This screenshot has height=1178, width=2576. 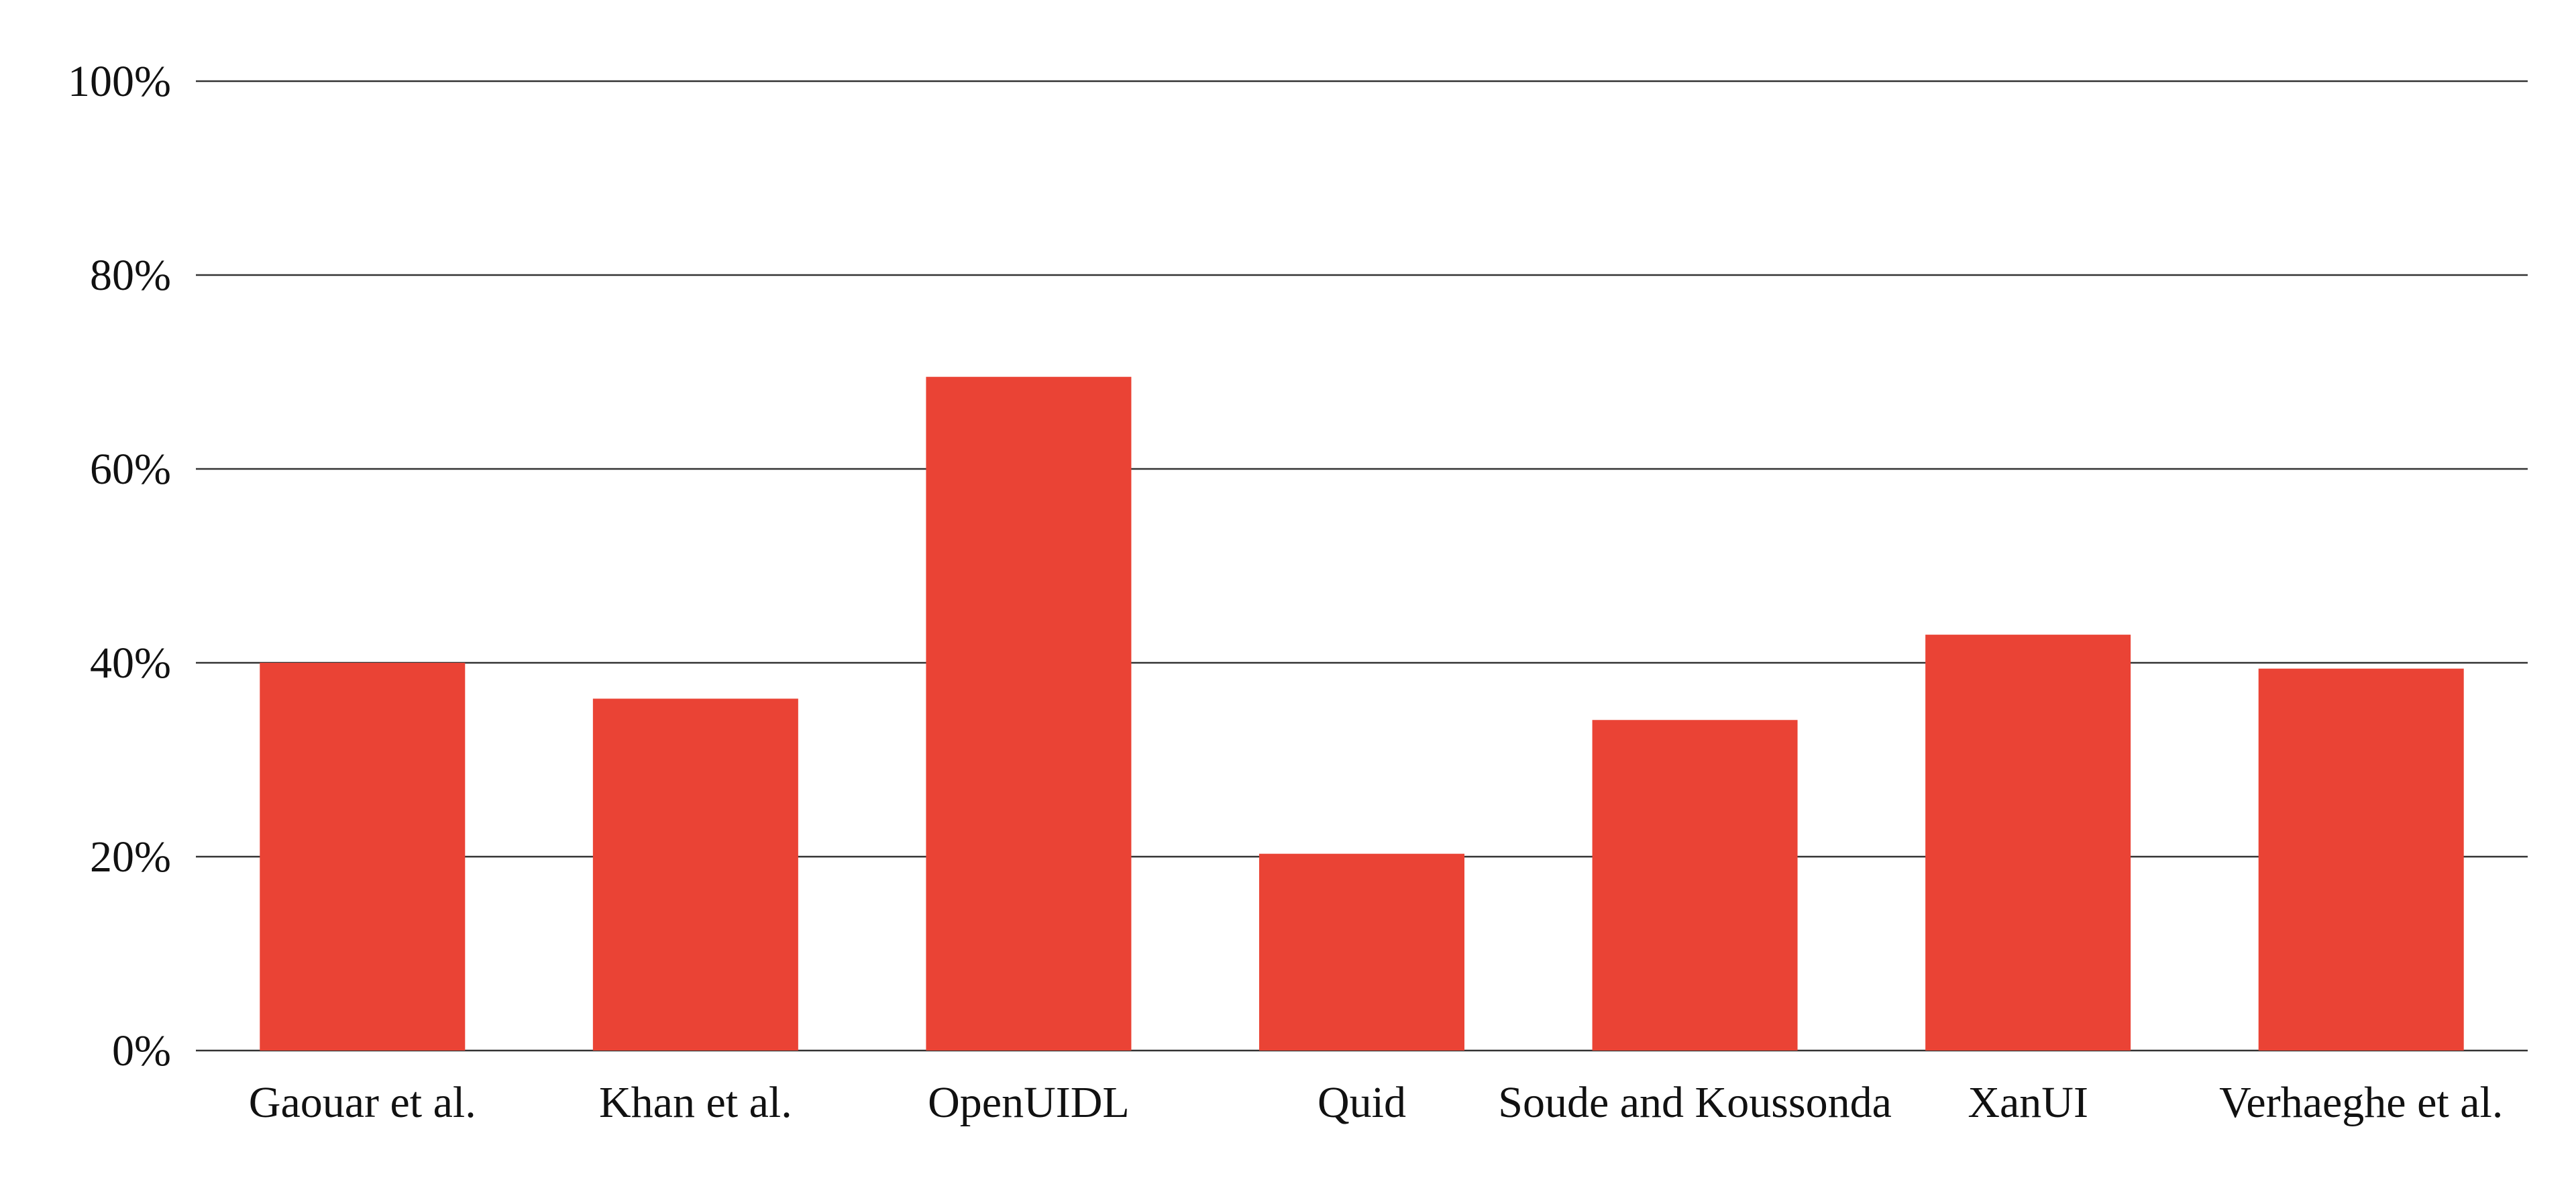 What do you see at coordinates (130, 275) in the screenshot?
I see `y-tick-label: 80%` at bounding box center [130, 275].